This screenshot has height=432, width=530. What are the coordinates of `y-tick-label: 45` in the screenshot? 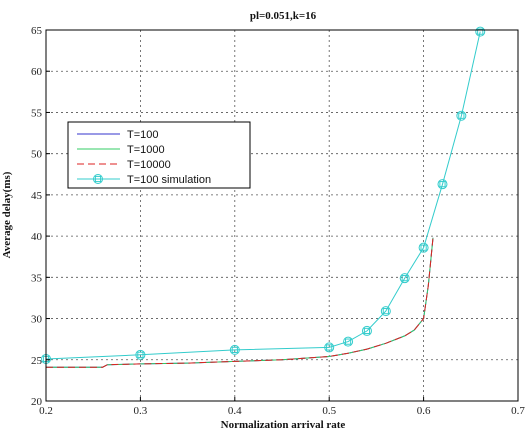 It's located at (37, 196).